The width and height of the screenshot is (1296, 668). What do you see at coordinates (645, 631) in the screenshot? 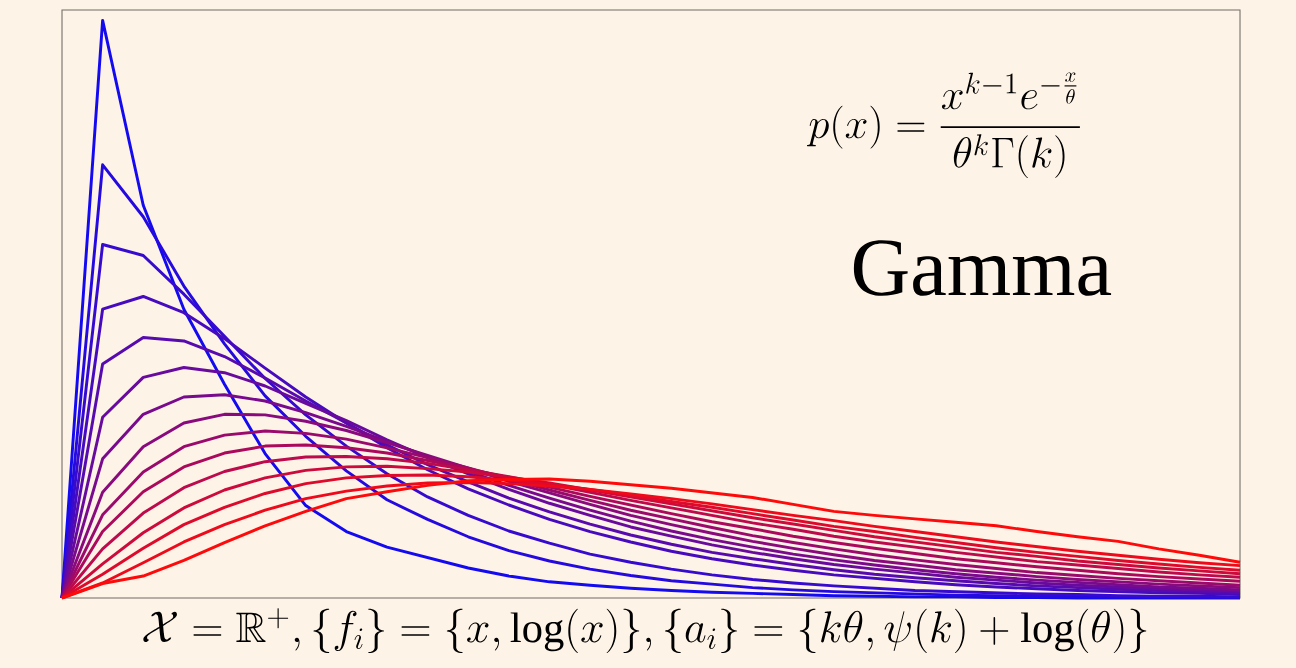
I see `x-axis-title: $\mathcal{X} = \mathbb{R}^{+}, \{f_i\} = \{x, \log(x)\}, \{a_i\} = \{k\theta, \psi(k) + \log(\theta)\}$` at bounding box center [645, 631].